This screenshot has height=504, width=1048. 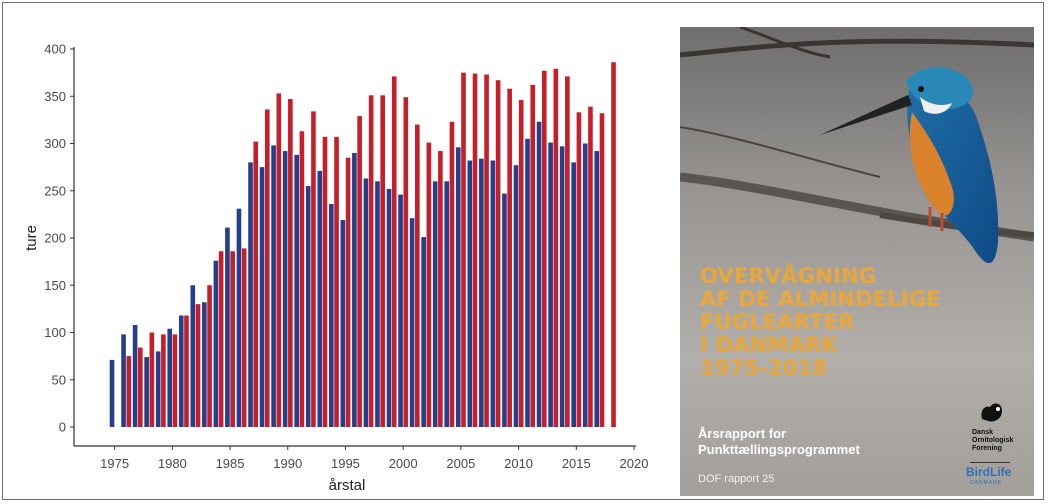 I want to click on y-tick-label: 150, so click(x=55, y=285).